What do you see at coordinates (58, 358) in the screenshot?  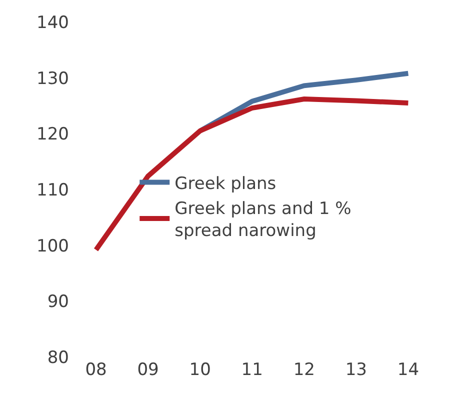 I see `y-tick-label: 80` at bounding box center [58, 358].